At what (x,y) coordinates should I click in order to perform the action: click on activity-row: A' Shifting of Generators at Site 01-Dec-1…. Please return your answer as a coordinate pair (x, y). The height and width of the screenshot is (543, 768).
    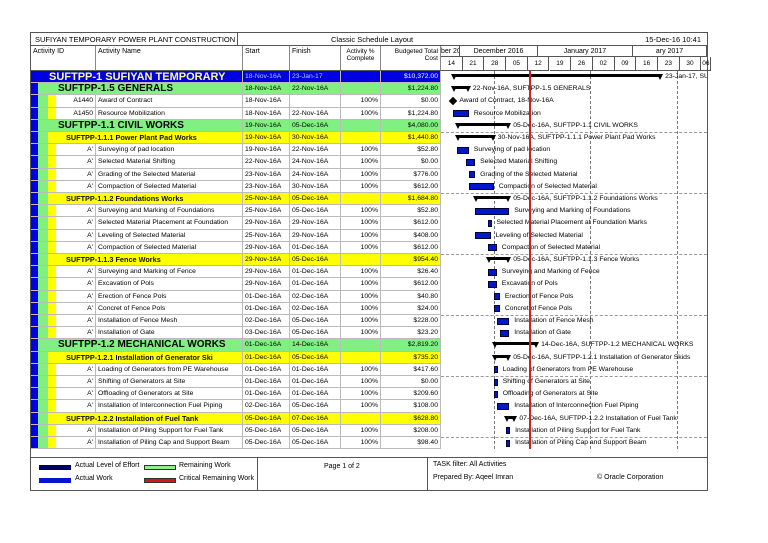
    Looking at the image, I should click on (236, 382).